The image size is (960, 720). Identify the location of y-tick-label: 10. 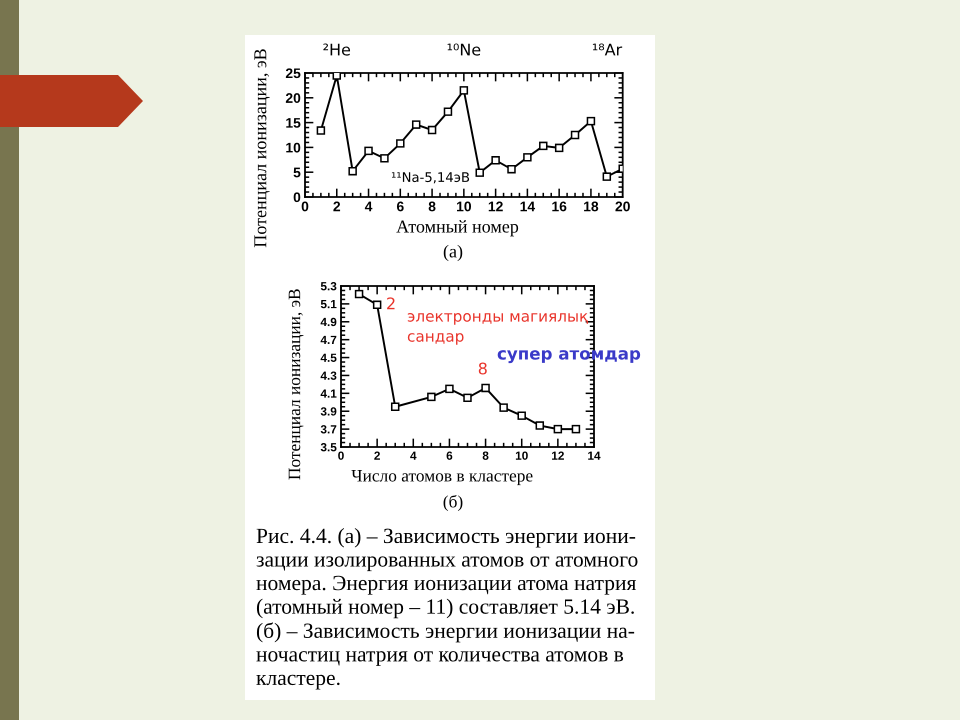
(293, 147).